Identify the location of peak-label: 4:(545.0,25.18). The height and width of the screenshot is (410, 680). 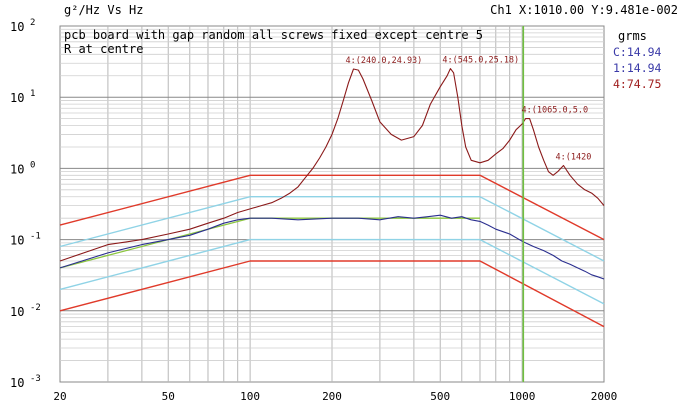
(480, 61).